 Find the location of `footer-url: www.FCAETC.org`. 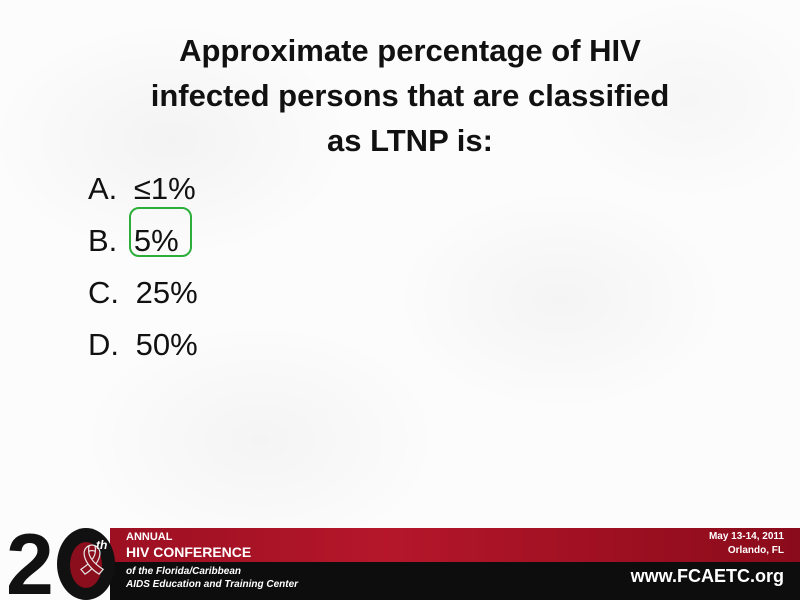

footer-url: www.FCAETC.org is located at coordinates (707, 576).